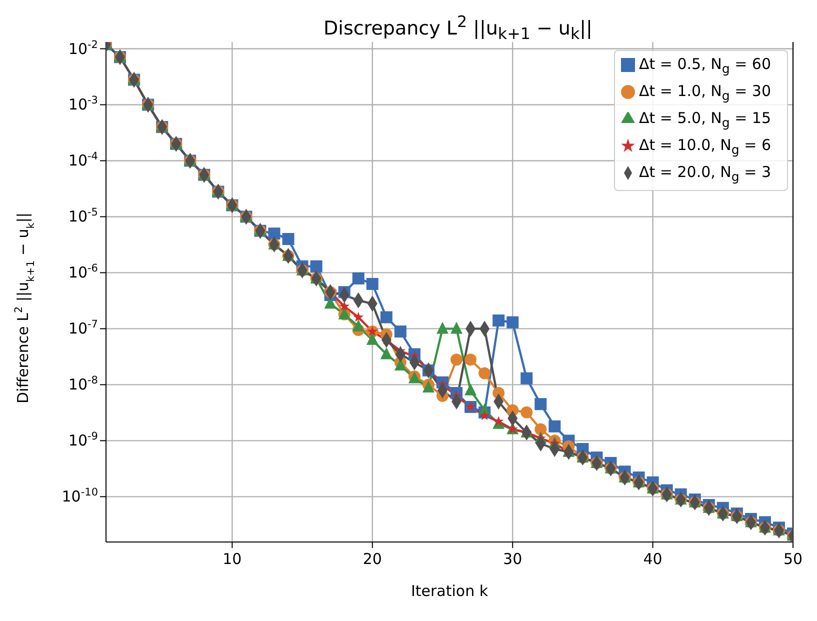 This screenshot has height=621, width=817. Describe the element at coordinates (372, 559) in the screenshot. I see `x-tick-label: 20` at that location.